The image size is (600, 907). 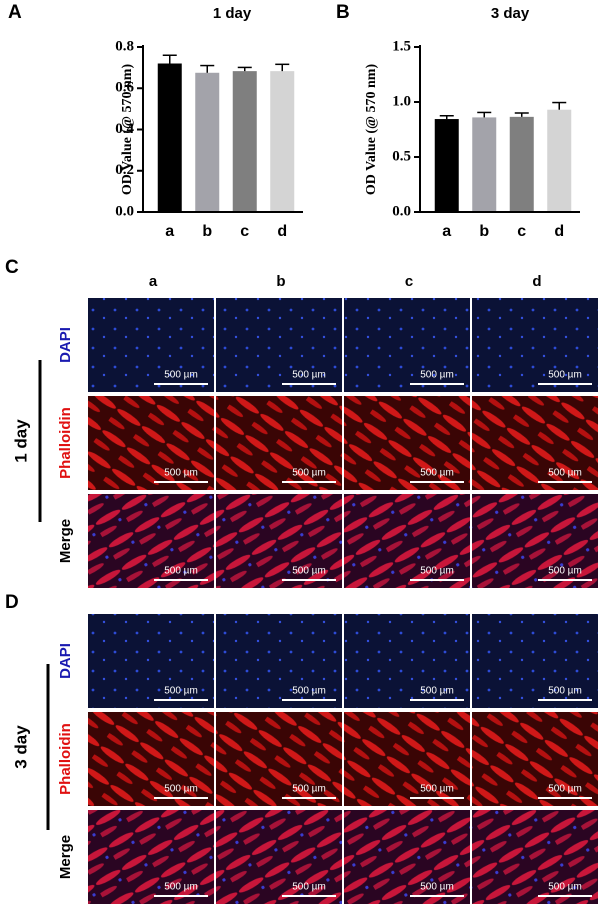 What do you see at coordinates (12, 602) in the screenshot?
I see `panel-label: D` at bounding box center [12, 602].